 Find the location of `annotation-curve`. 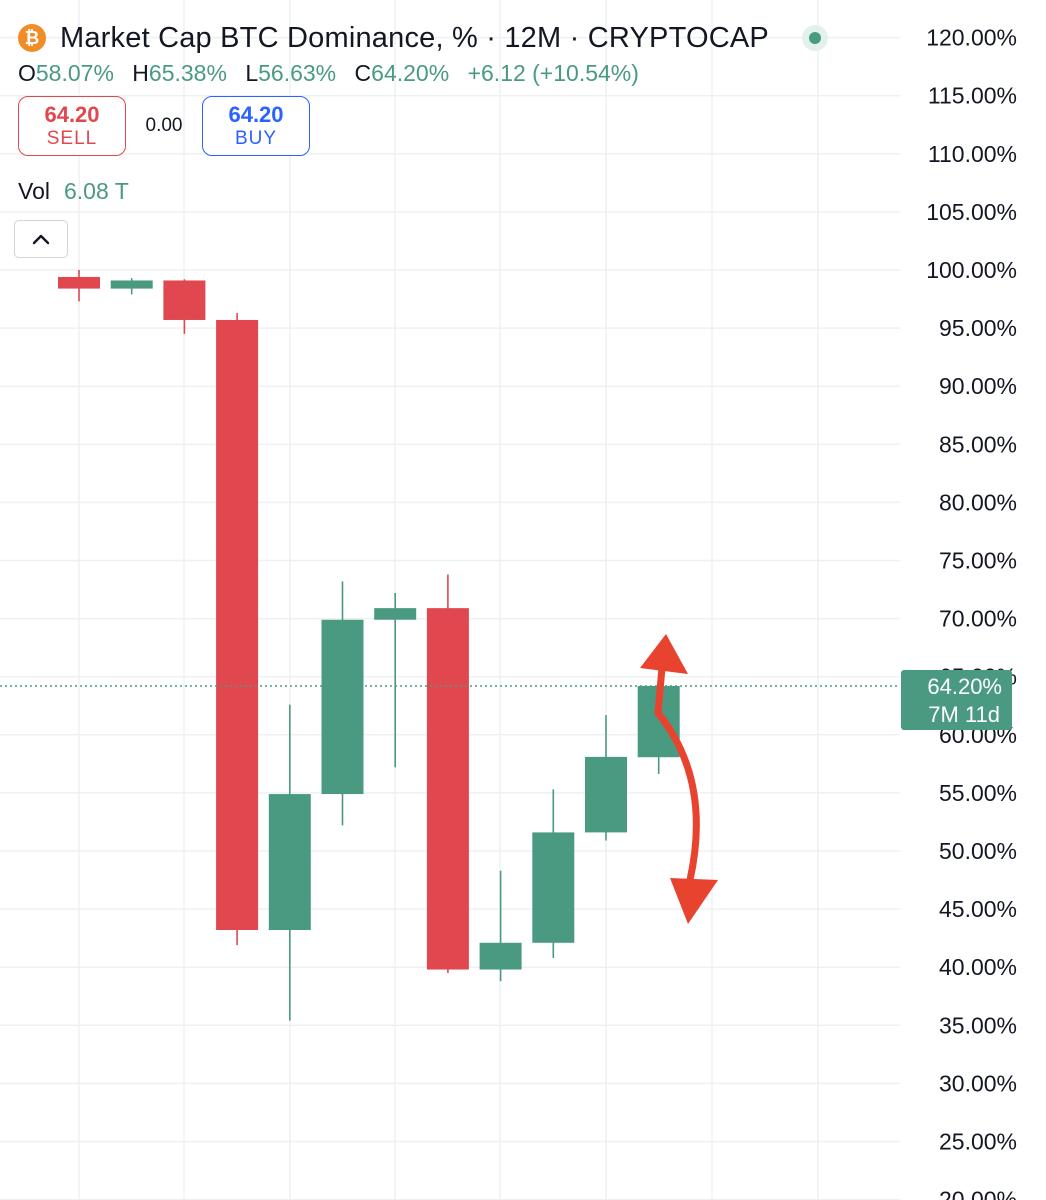

annotation-curve is located at coordinates (677, 796).